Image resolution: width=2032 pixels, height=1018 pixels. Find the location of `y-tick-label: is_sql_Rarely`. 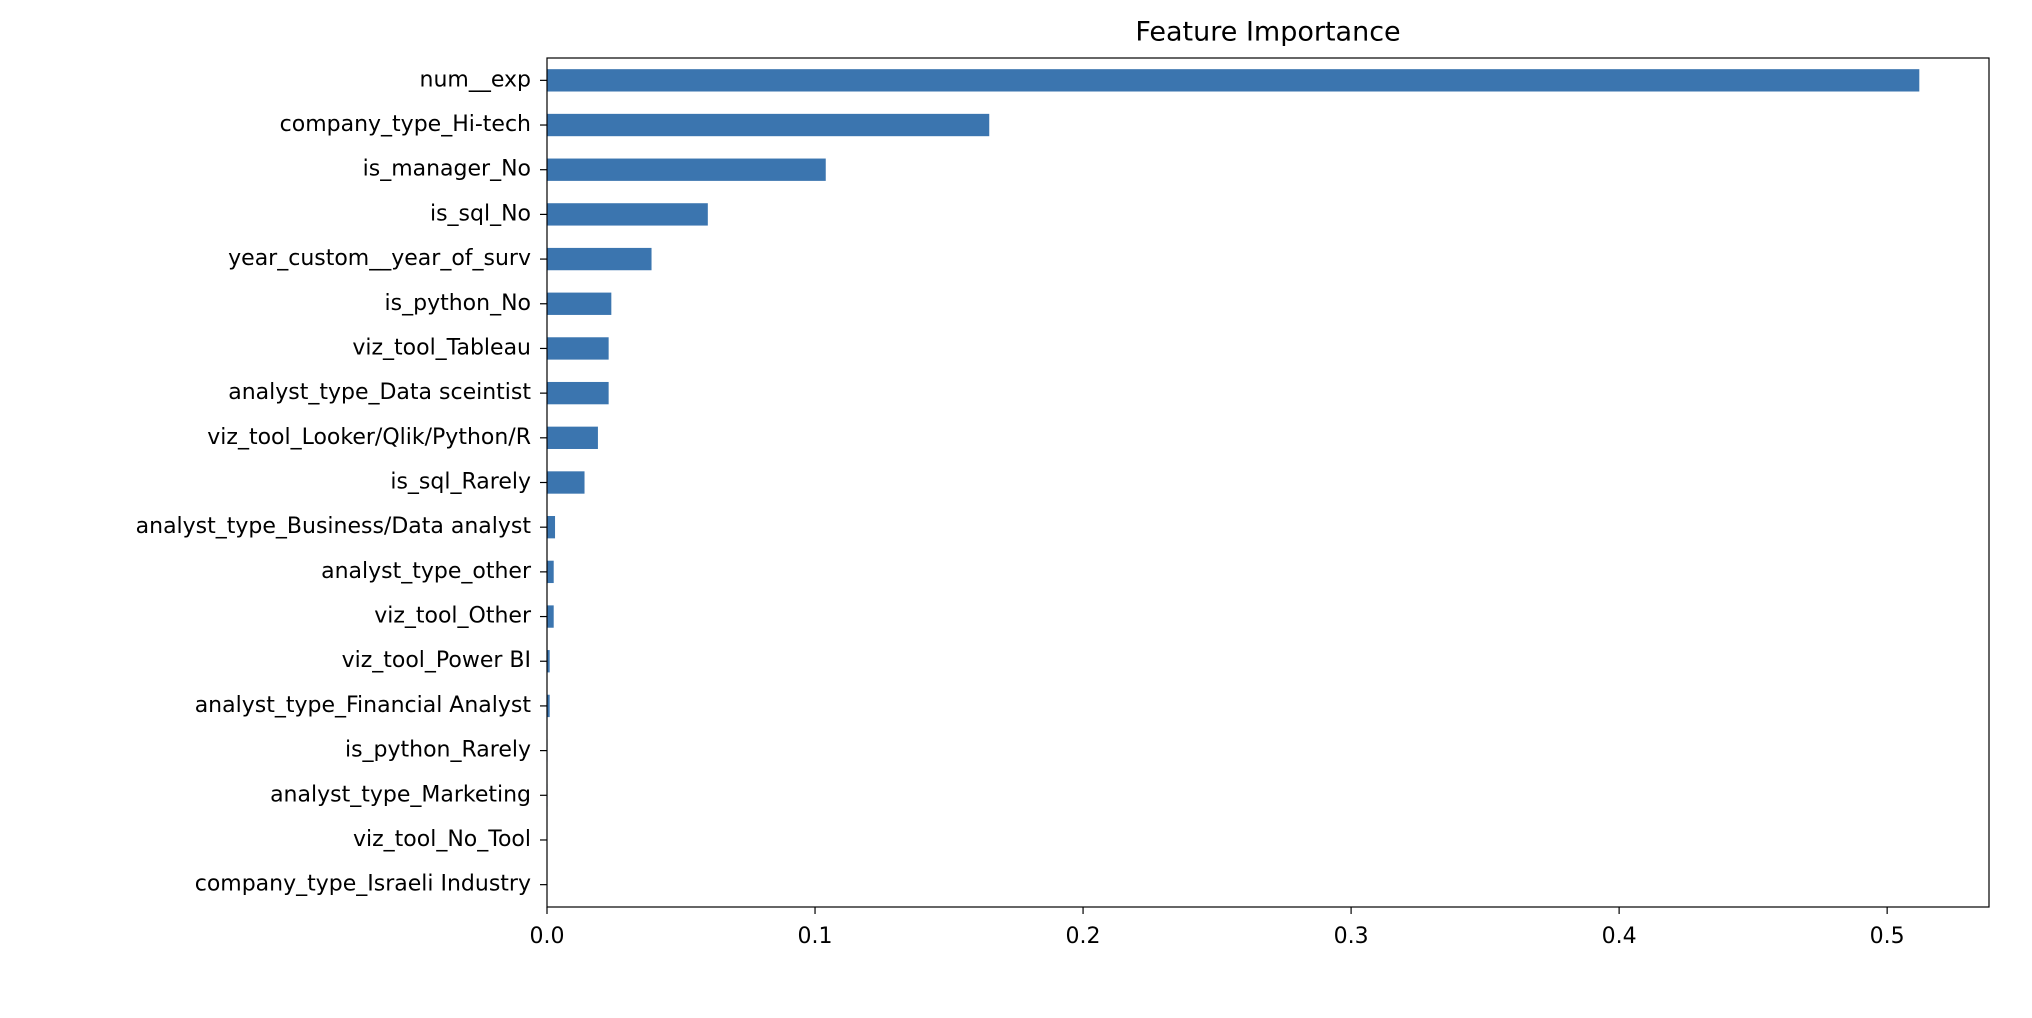

y-tick-label: is_sql_Rarely is located at coordinates (460, 482).